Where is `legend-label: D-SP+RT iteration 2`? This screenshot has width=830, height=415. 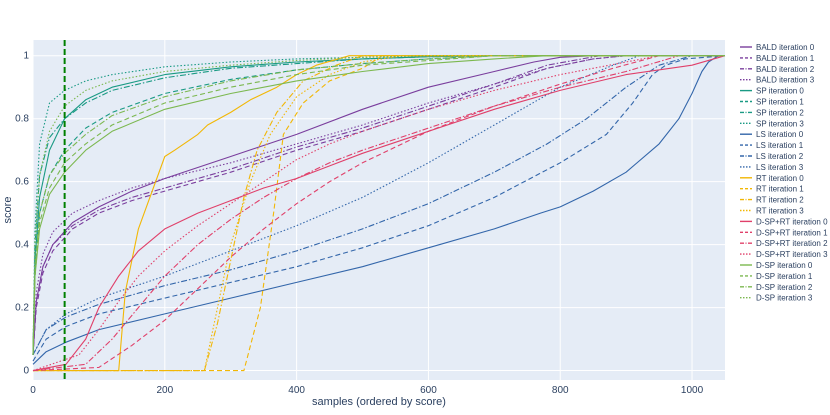
legend-label: D-SP+RT iteration 2 is located at coordinates (792, 243).